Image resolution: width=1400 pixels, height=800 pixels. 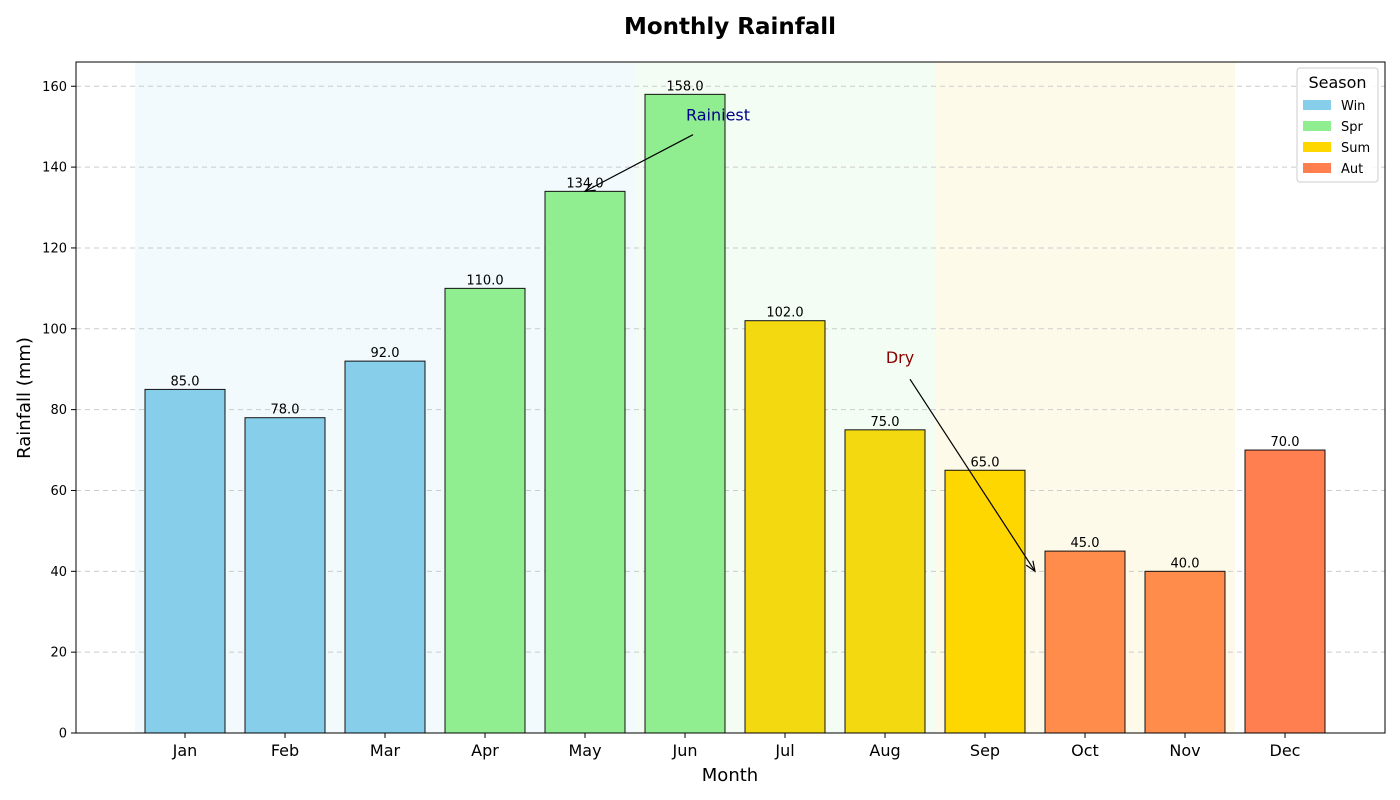 What do you see at coordinates (484, 280) in the screenshot?
I see `value-label-apr: 110.0` at bounding box center [484, 280].